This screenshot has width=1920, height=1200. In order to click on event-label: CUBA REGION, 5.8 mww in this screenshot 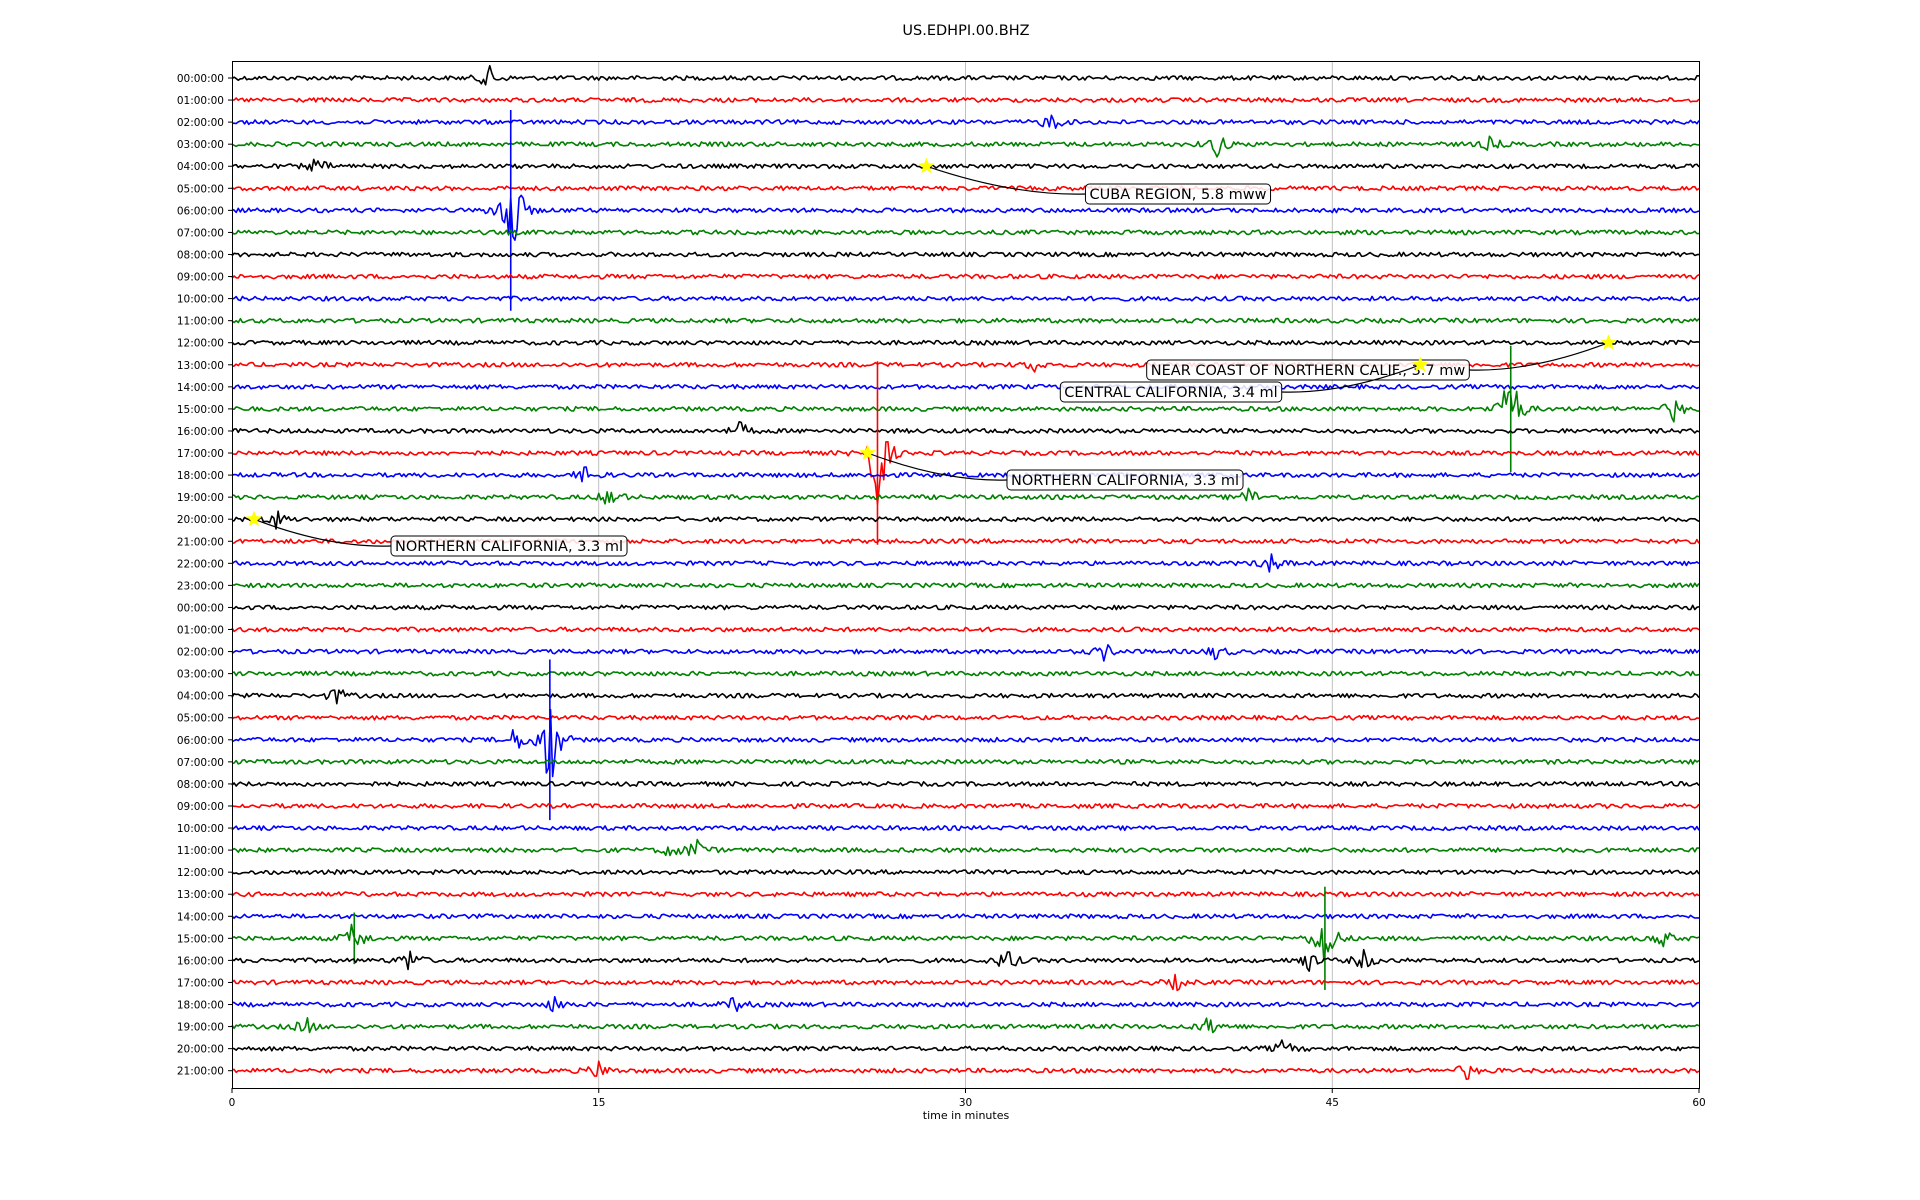, I will do `click(1178, 195)`.